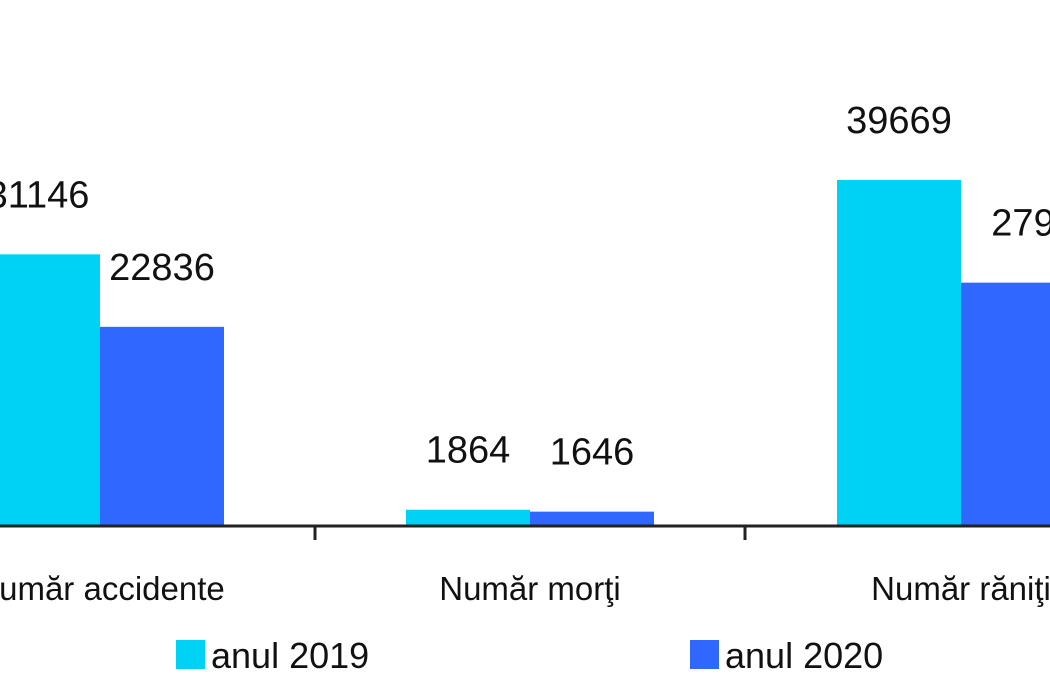 This screenshot has width=1050, height=700. Describe the element at coordinates (530, 588) in the screenshot. I see `category-label-numar-morti: Număr morţi` at that location.